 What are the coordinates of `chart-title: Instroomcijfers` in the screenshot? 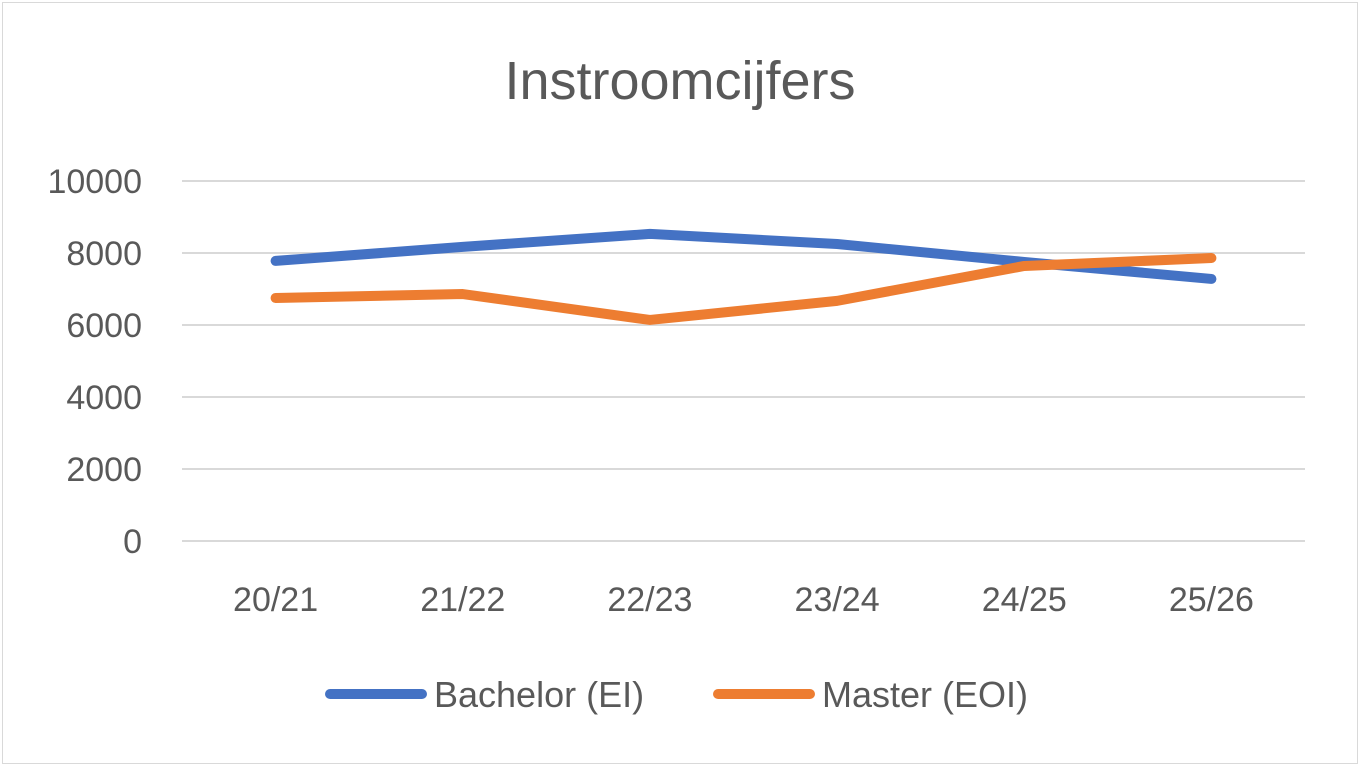 It's located at (680, 81).